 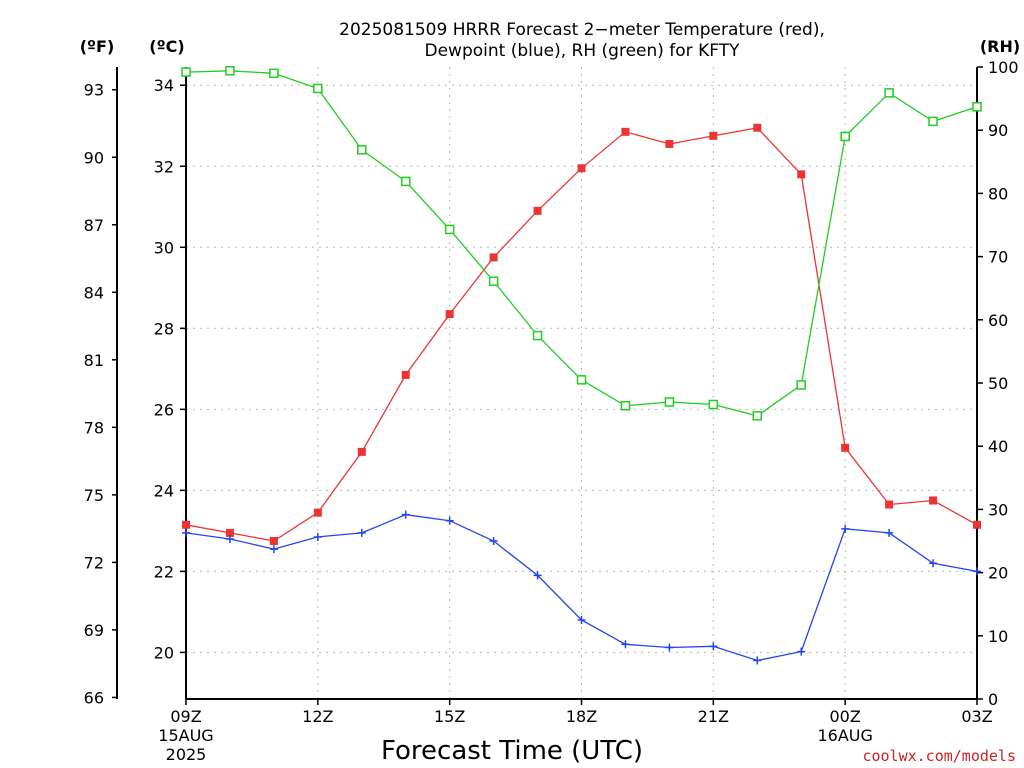 What do you see at coordinates (998, 193) in the screenshot?
I see `rh-tick-label: 80` at bounding box center [998, 193].